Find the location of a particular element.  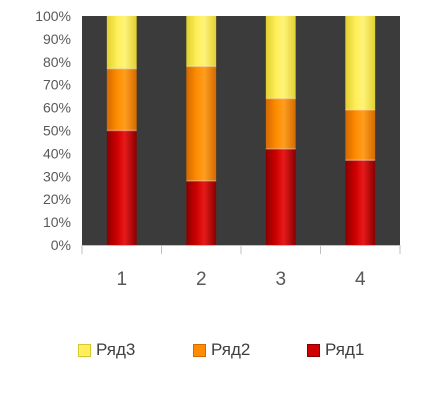

legend-label-series2: Ряд2 is located at coordinates (231, 349).